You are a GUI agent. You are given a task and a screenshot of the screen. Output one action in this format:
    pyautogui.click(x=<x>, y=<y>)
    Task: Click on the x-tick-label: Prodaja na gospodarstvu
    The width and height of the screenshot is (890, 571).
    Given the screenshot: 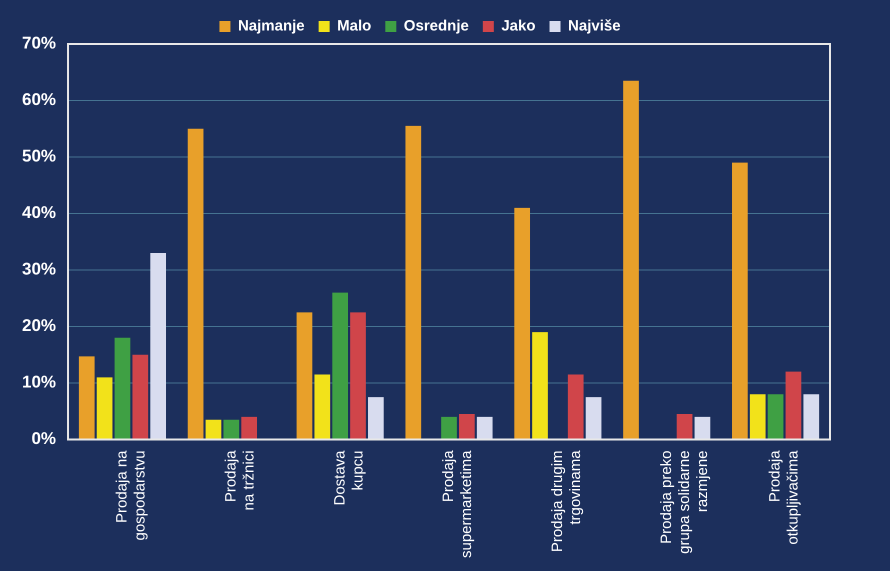 What is the action you would take?
    pyautogui.click(x=131, y=495)
    